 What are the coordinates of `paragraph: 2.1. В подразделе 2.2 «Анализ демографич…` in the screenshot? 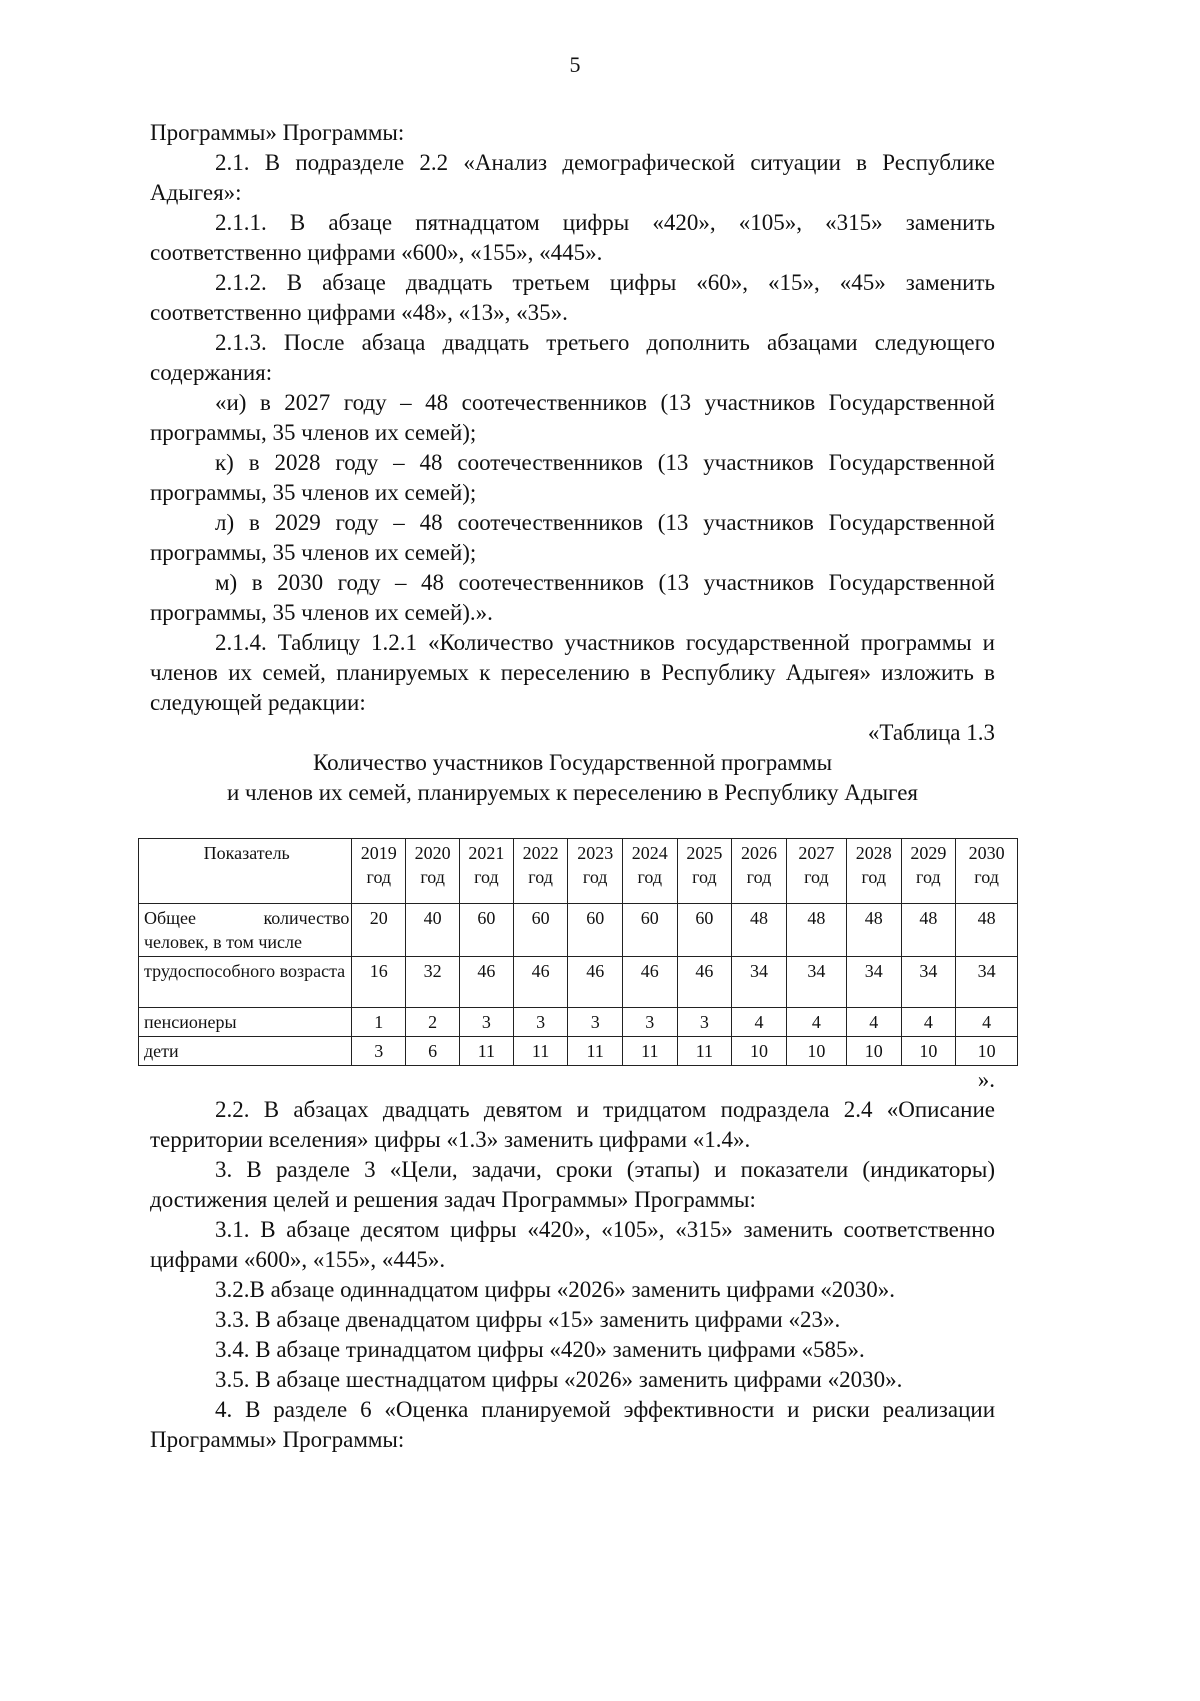 It's located at (572, 177).